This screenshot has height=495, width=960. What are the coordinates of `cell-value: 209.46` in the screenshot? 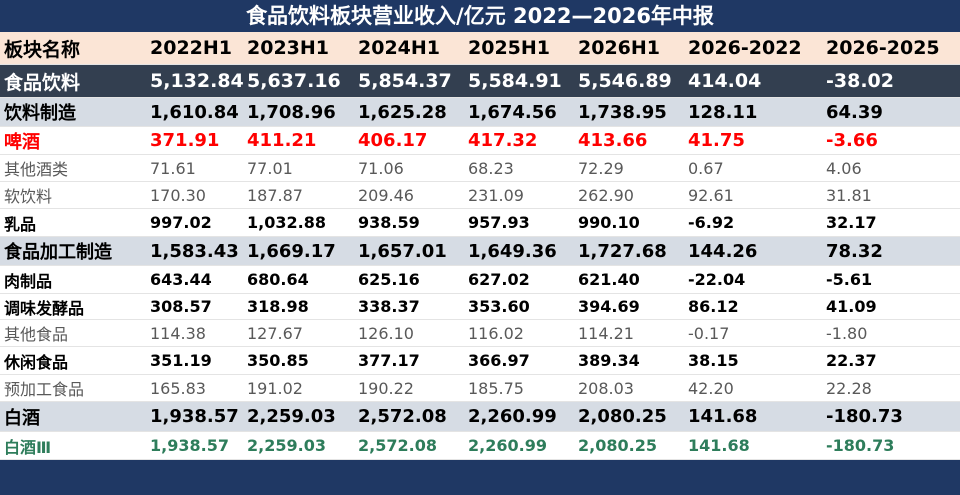 It's located at (386, 195).